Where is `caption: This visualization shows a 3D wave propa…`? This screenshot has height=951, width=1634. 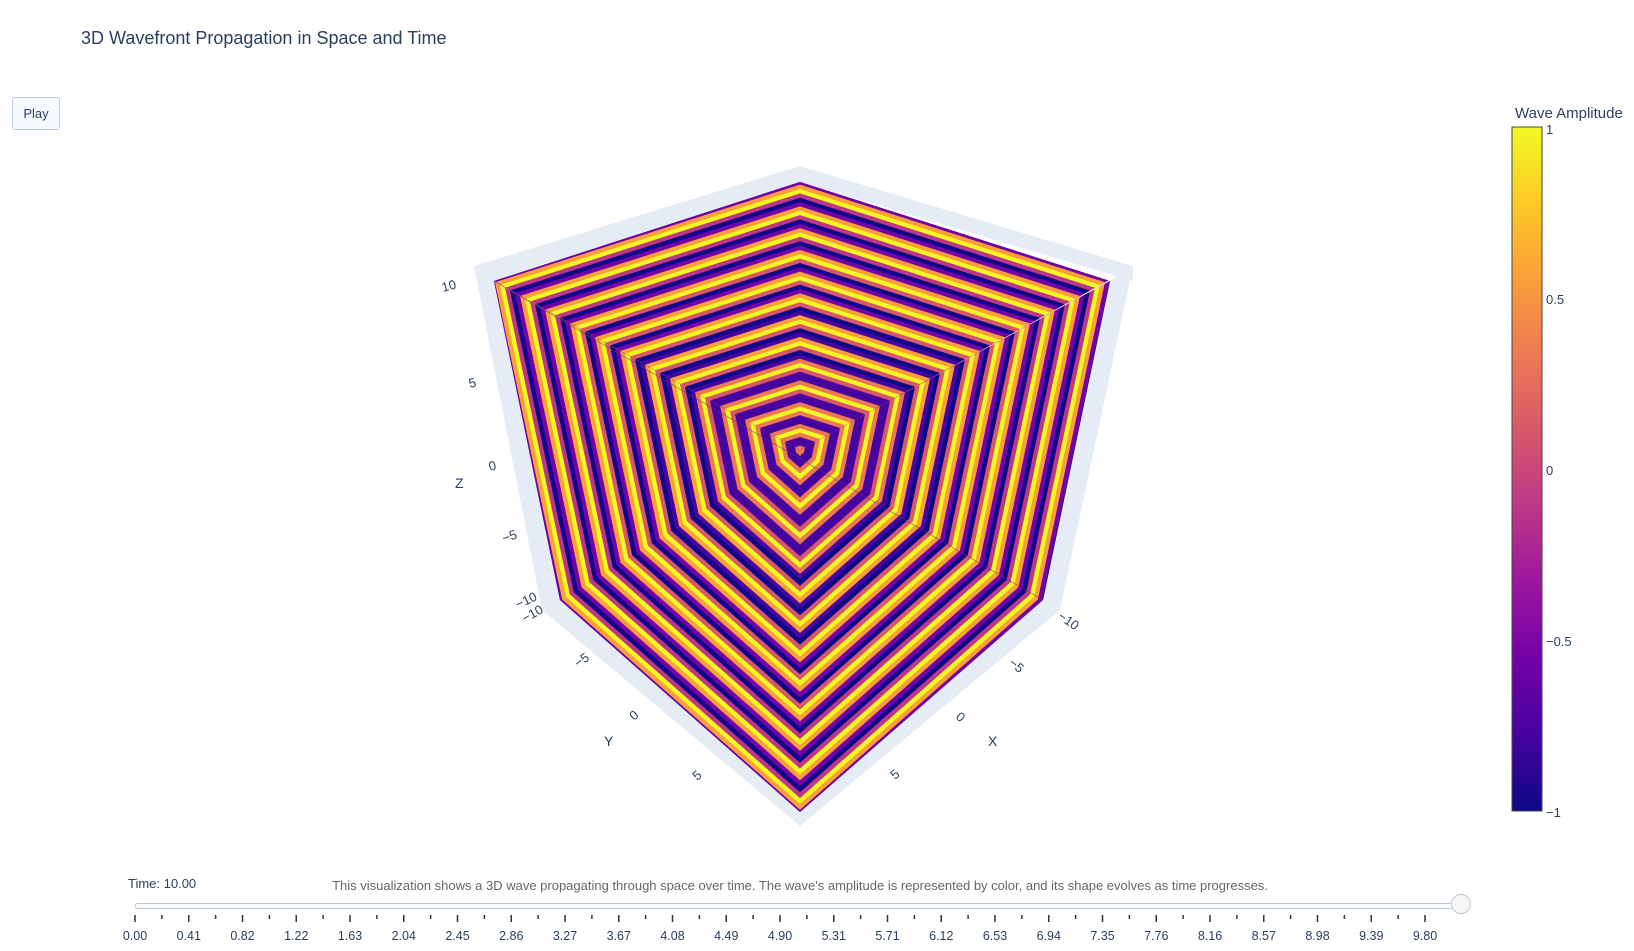 caption: This visualization shows a 3D wave propa… is located at coordinates (800, 885).